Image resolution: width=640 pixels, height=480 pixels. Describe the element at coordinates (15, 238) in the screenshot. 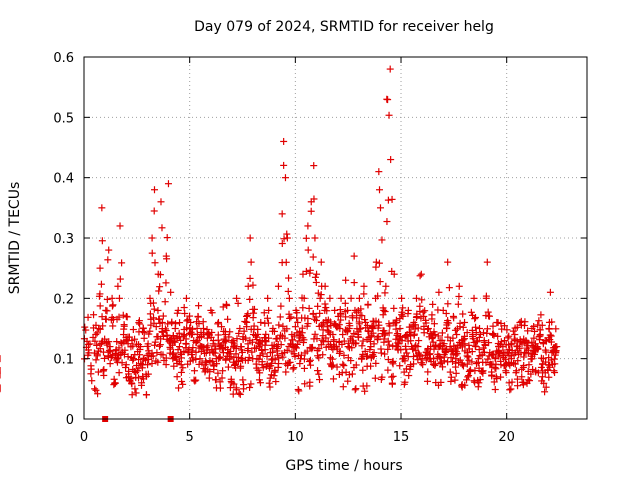

I see `y-axis-label: SRMTID / TECUs` at that location.